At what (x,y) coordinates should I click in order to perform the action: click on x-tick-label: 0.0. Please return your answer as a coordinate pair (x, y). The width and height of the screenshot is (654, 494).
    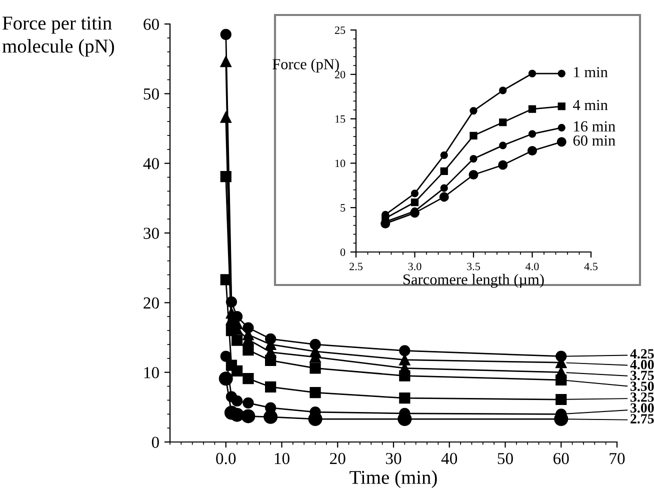
    Looking at the image, I should click on (226, 458).